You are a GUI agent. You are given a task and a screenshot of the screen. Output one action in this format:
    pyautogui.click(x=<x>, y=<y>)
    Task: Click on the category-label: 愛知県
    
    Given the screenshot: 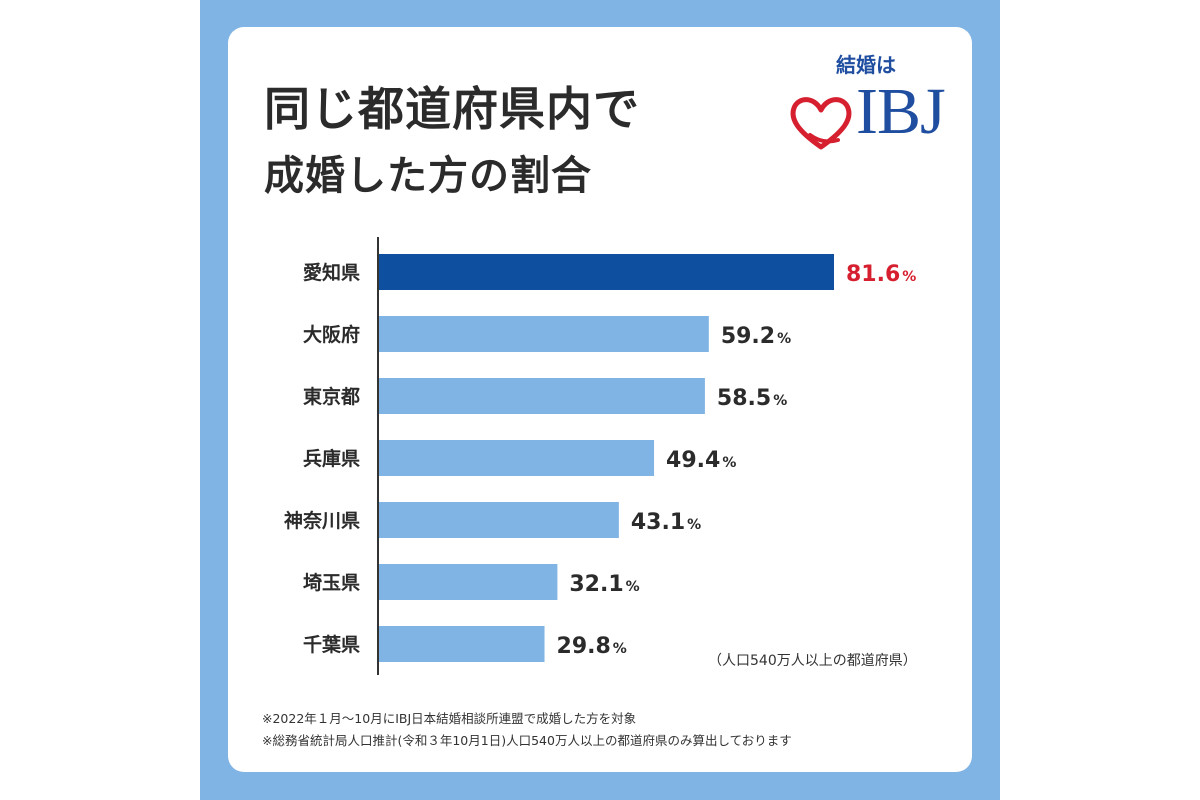 What is the action you would take?
    pyautogui.click(x=331, y=272)
    